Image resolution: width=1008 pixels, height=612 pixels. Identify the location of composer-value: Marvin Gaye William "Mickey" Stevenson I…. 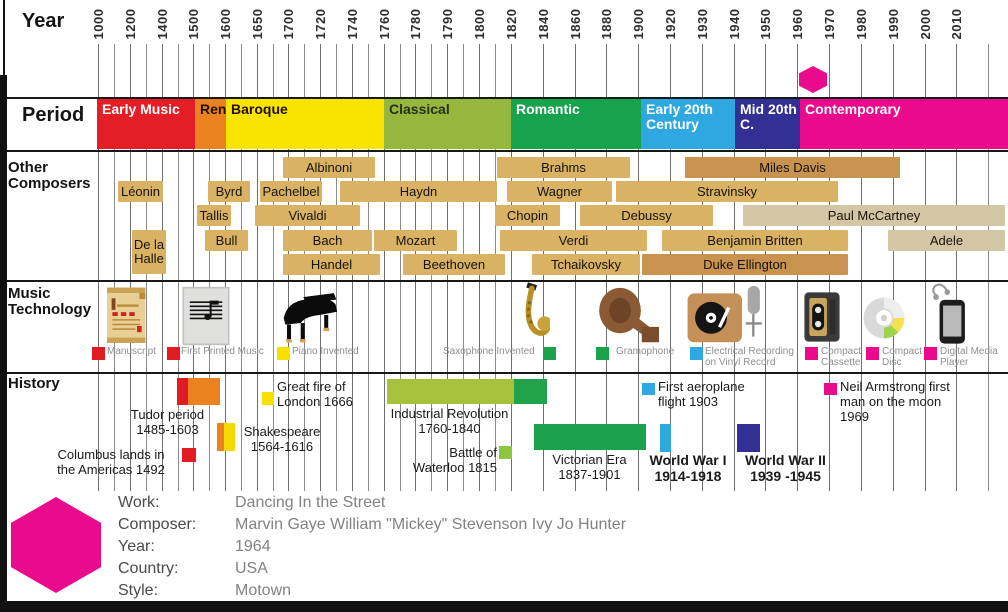
(431, 524).